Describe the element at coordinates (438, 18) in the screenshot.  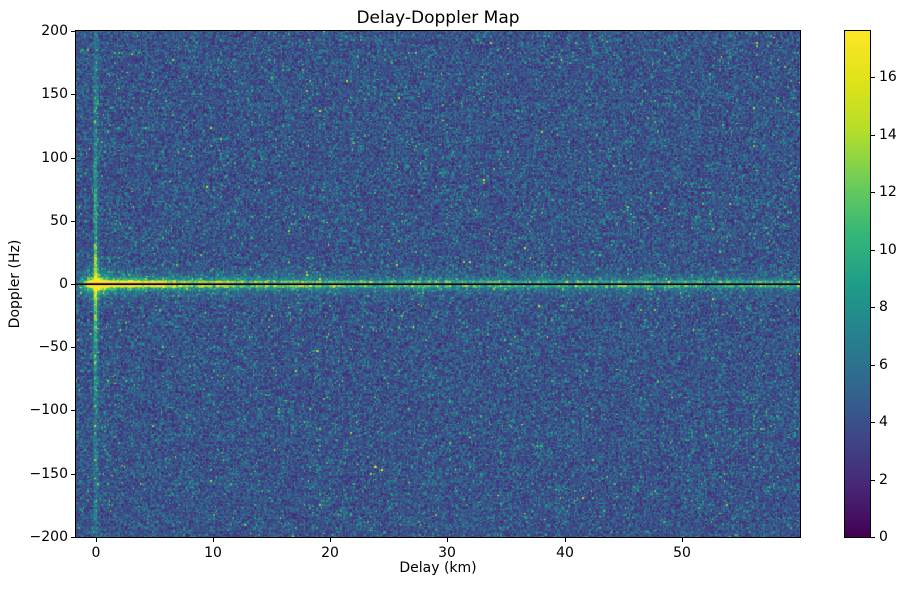
I see `chart-title: Delay-Doppler Map` at that location.